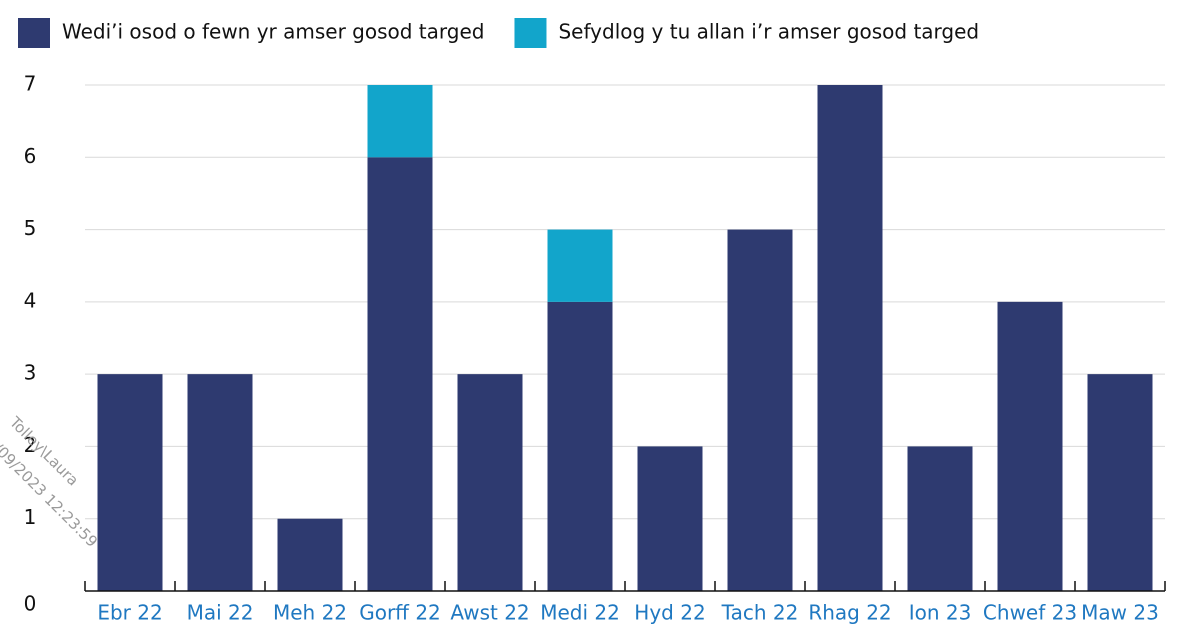 The height and width of the screenshot is (629, 1200). Describe the element at coordinates (400, 613) in the screenshot. I see `x-tick-label: Gorff 22` at that location.